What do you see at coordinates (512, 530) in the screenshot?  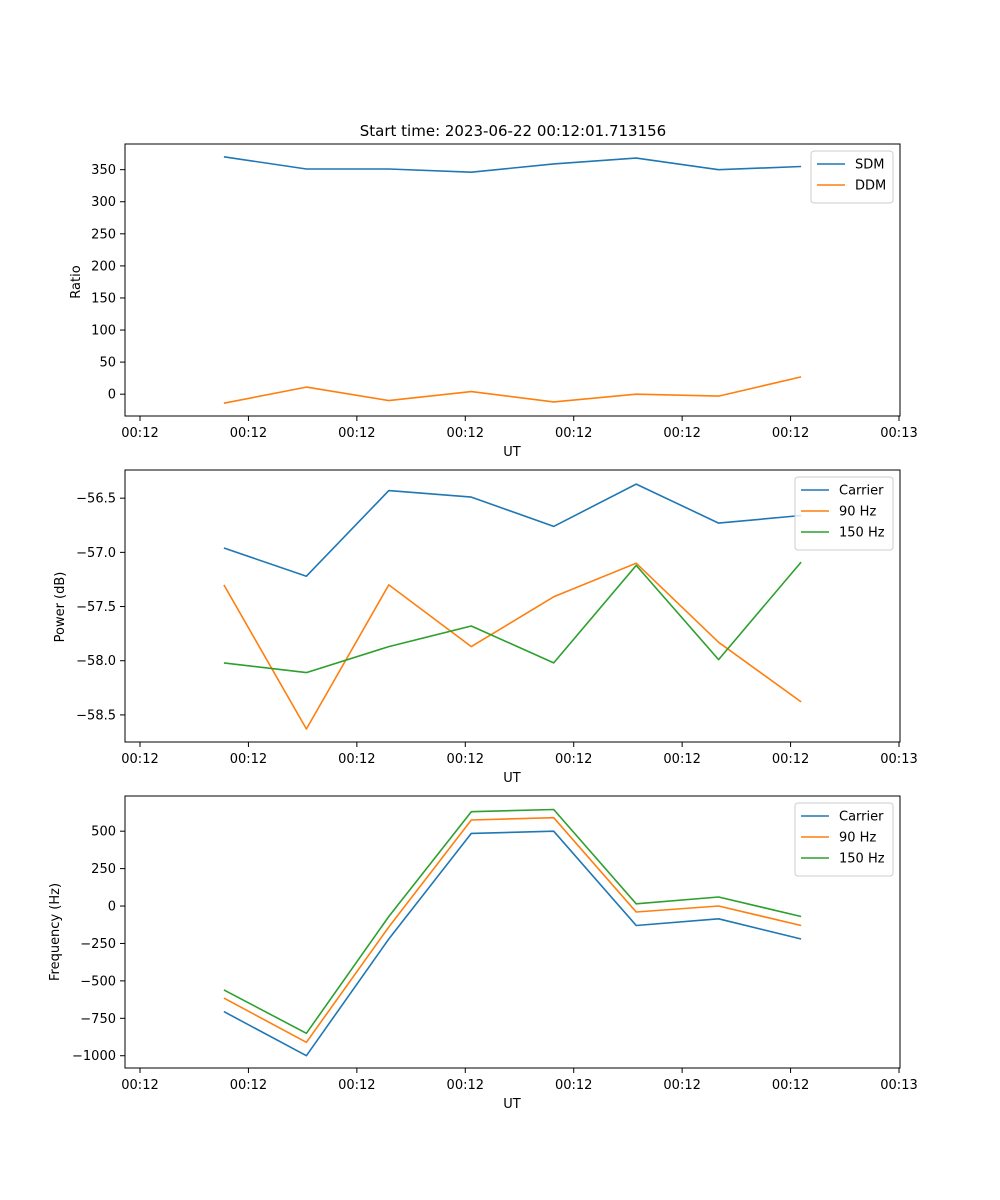 I see `chart-power-series-carrier-line` at bounding box center [512, 530].